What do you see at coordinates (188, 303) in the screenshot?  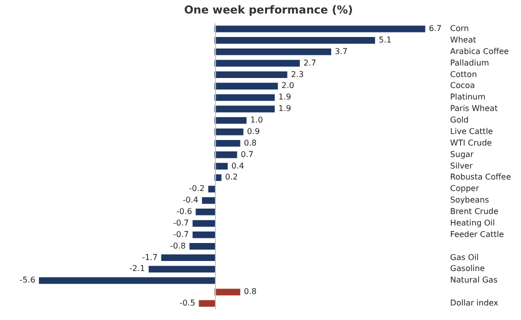 I see `data-label: -0.5` at bounding box center [188, 303].